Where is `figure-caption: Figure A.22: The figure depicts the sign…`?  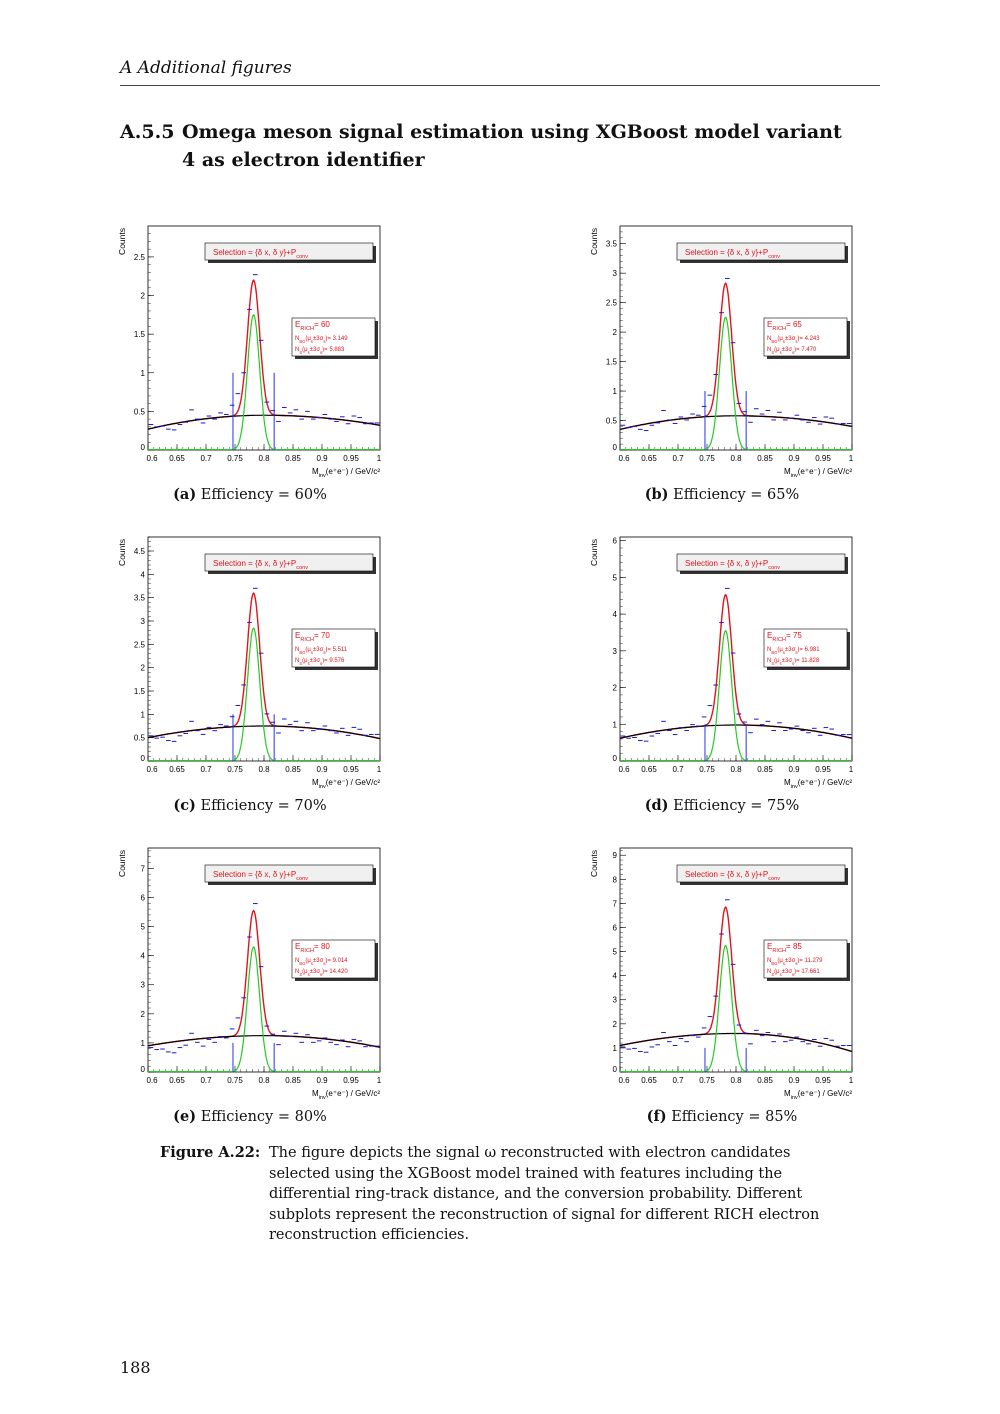
figure-caption: Figure A.22: The figure depicts the sign… is located at coordinates (505, 1194).